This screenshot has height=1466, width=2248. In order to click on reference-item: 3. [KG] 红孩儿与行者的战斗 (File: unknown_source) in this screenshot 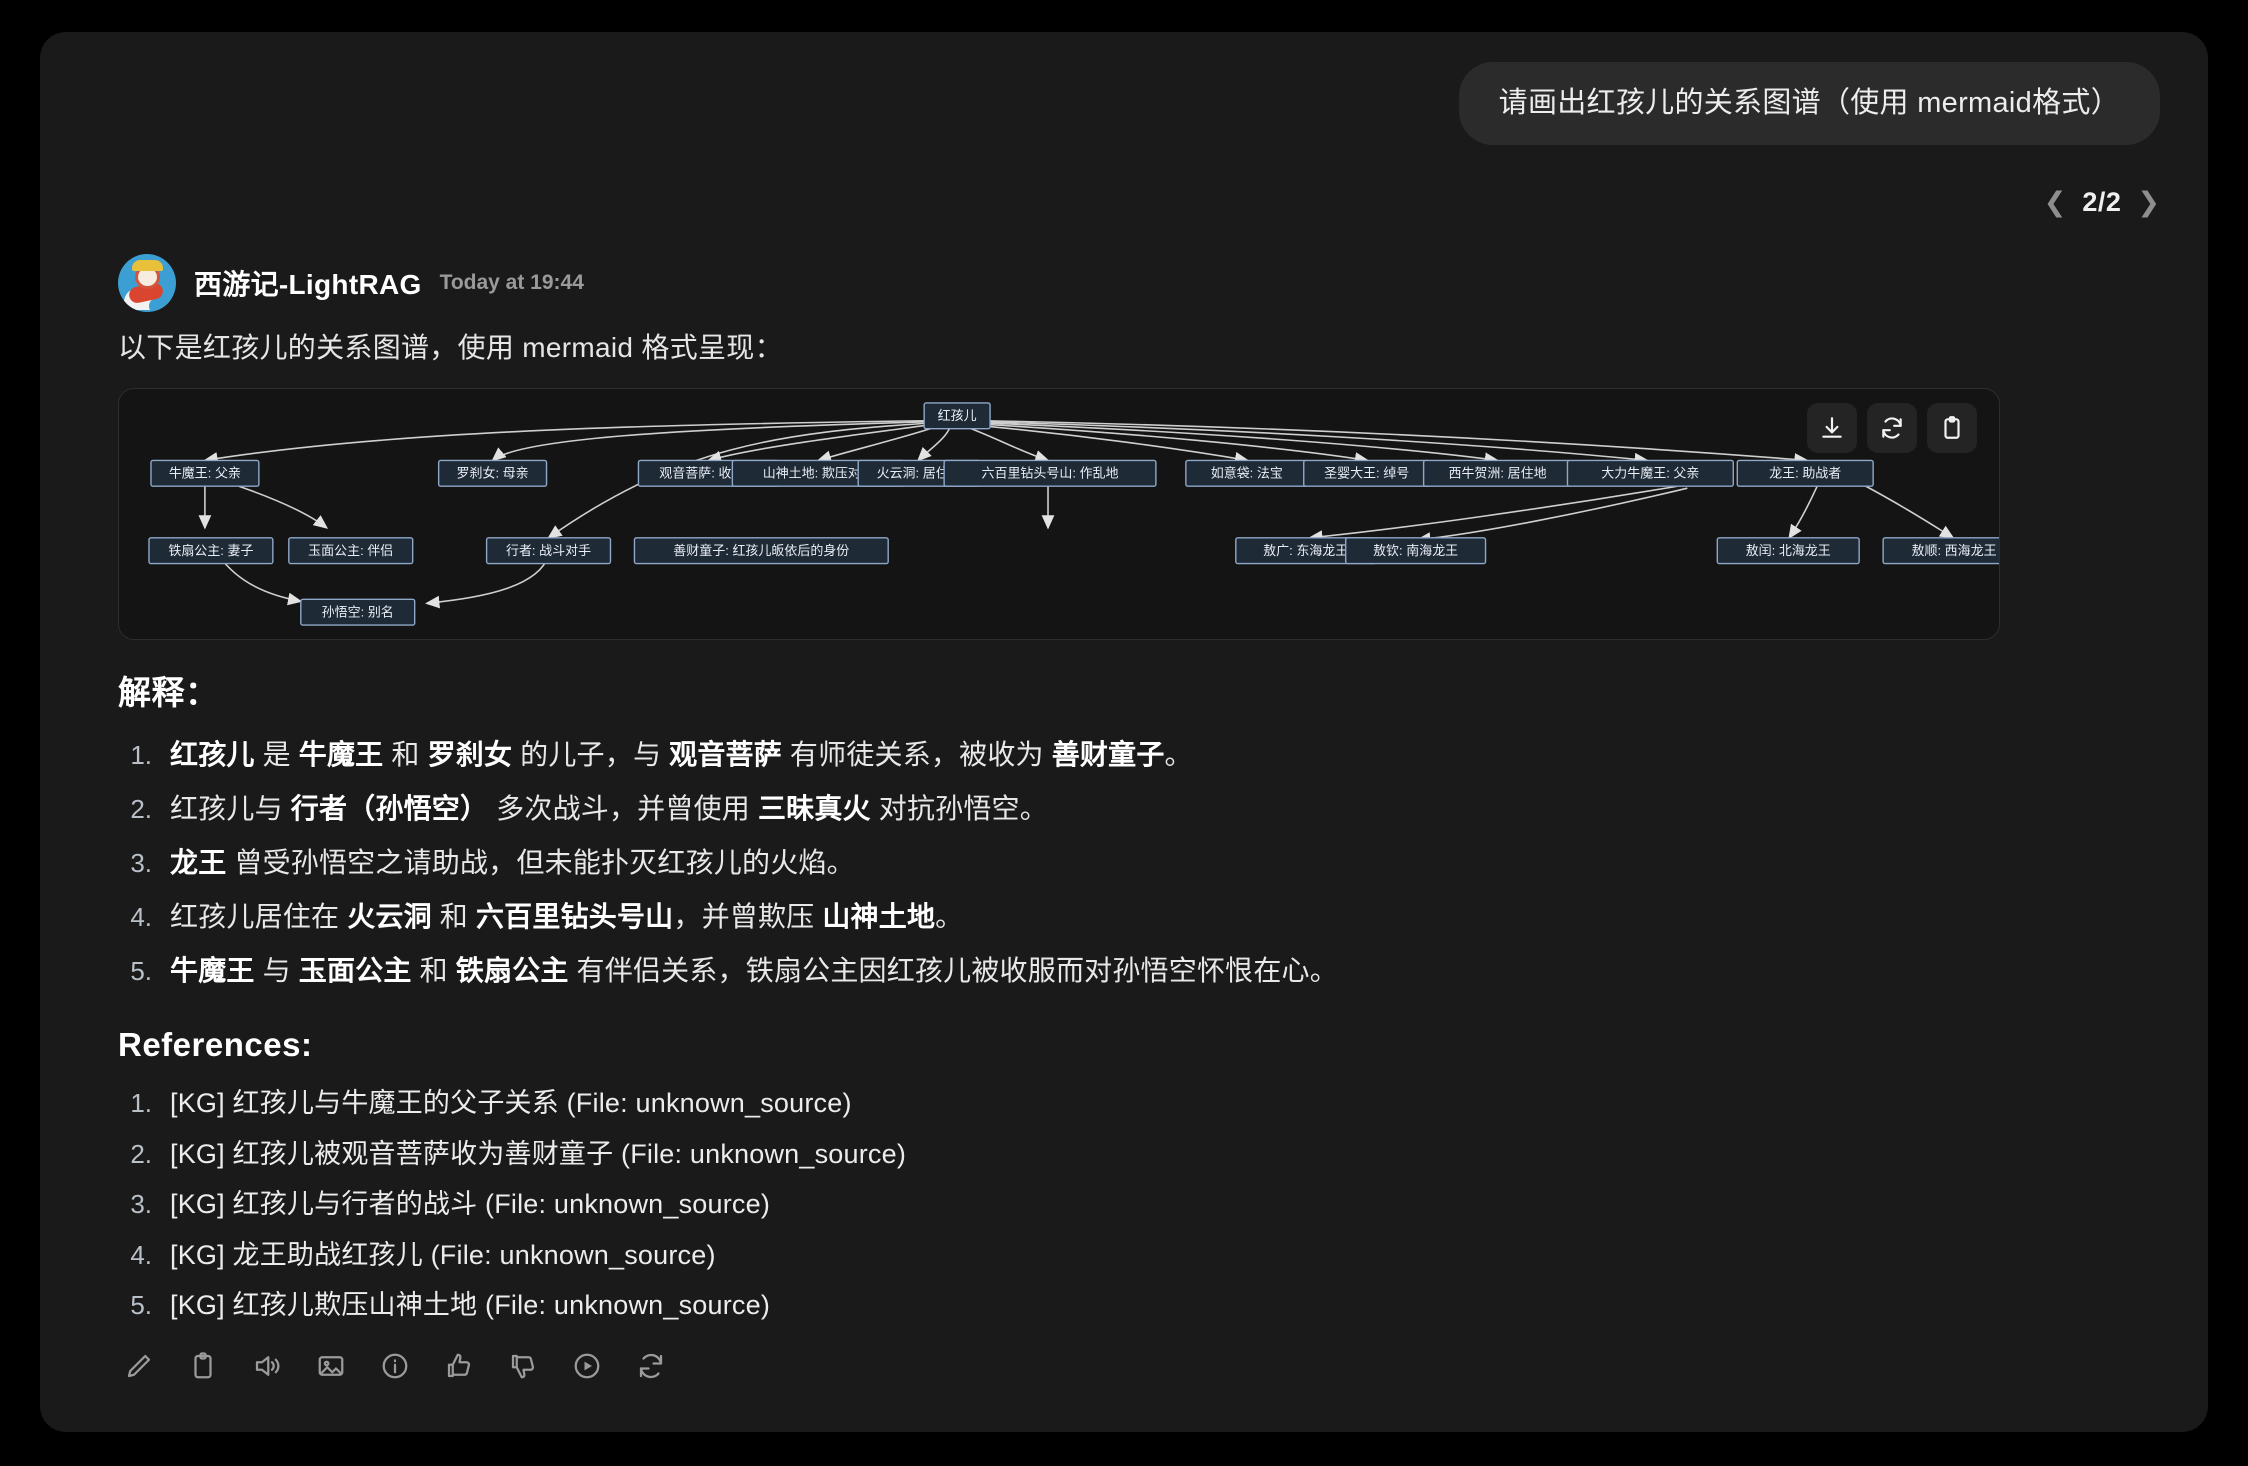, I will do `click(1139, 1204)`.